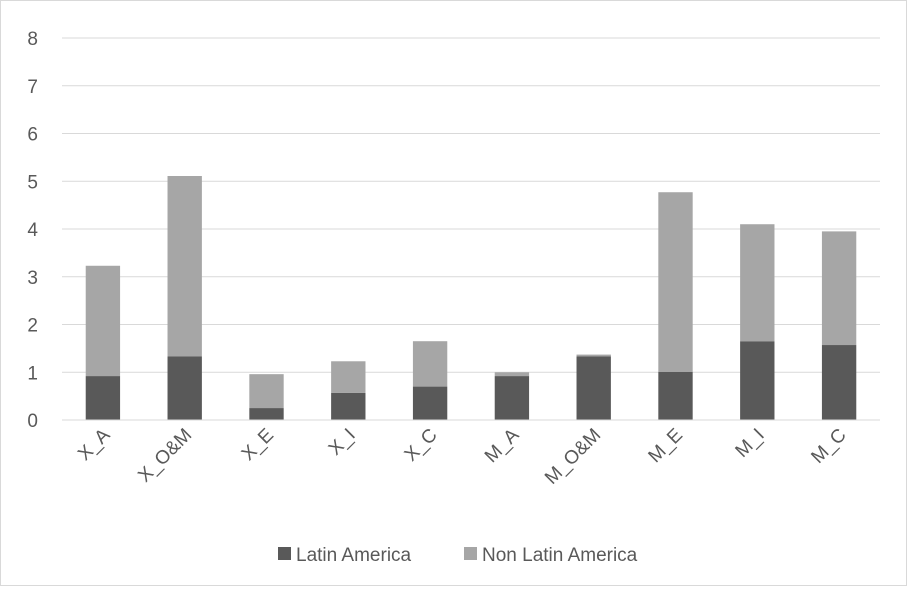 This screenshot has width=912, height=591. Describe the element at coordinates (458, 555) in the screenshot. I see `legend: Latin America Non Latin America` at that location.